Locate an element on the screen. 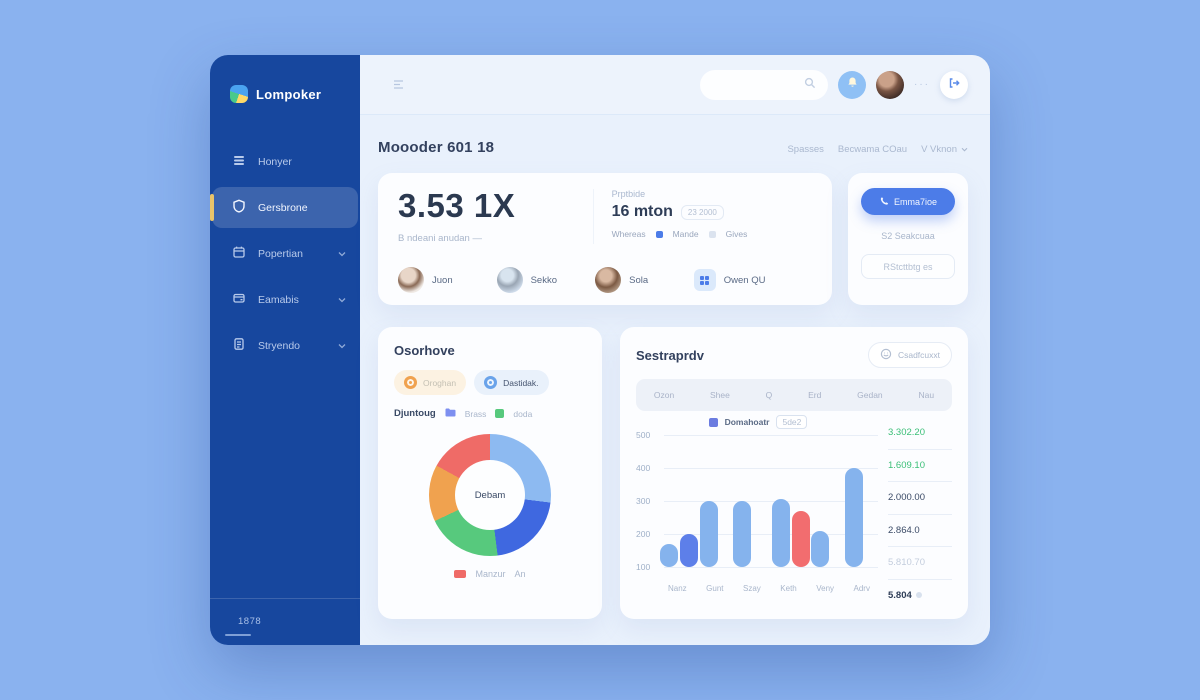 This screenshot has width=1200, height=700. title-link-1: Spasses is located at coordinates (805, 149).